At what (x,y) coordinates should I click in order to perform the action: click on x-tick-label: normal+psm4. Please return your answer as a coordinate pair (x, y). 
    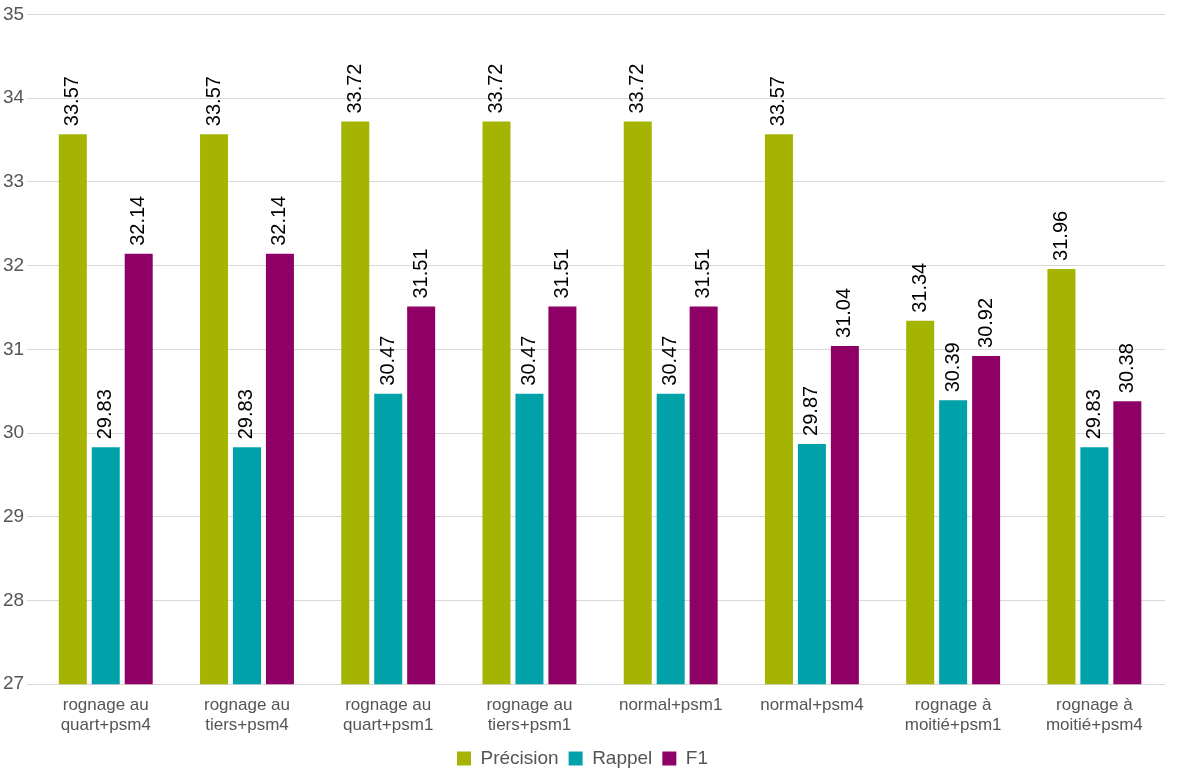
    Looking at the image, I should click on (812, 705).